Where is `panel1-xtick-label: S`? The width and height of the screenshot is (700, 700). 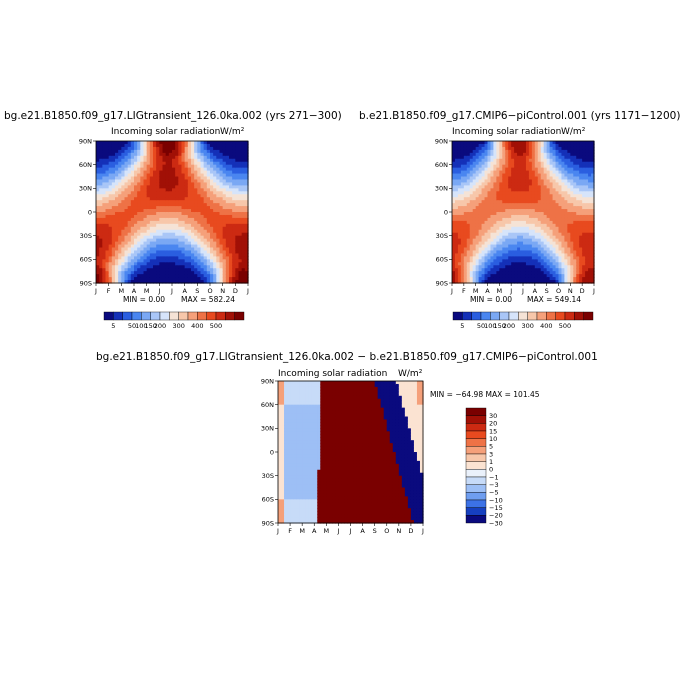 panel1-xtick-label: S is located at coordinates (197, 291).